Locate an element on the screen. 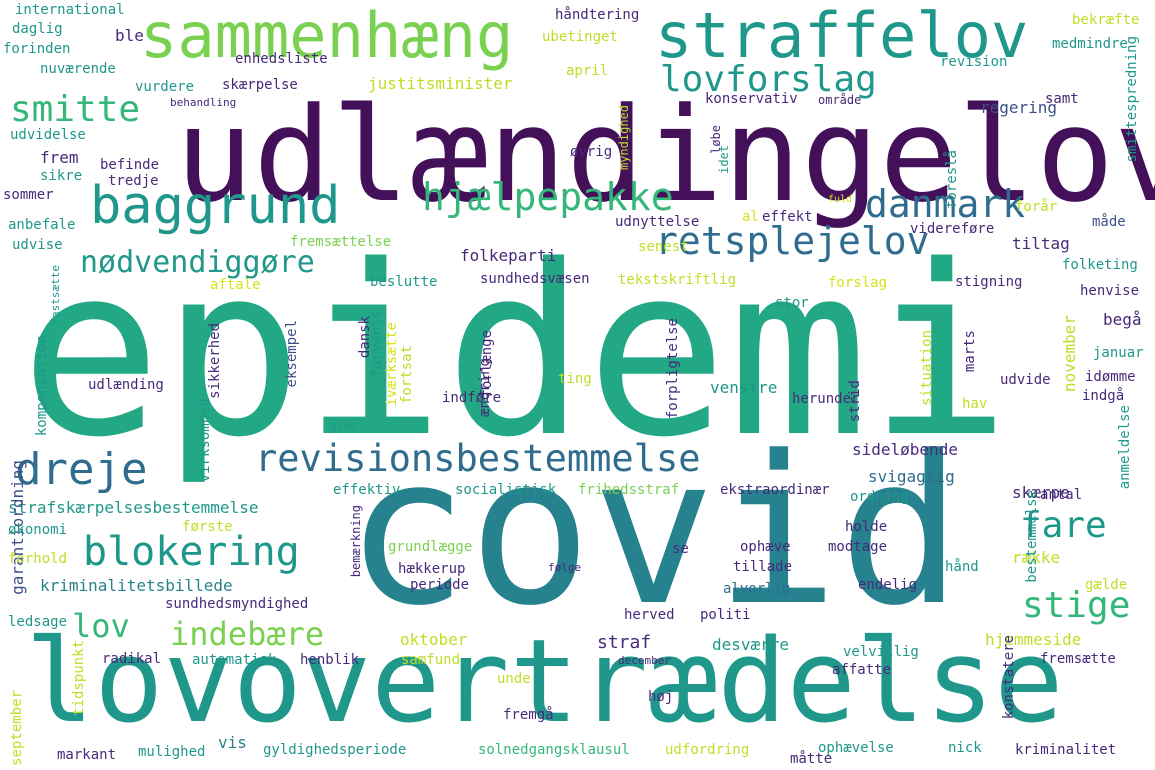  cloud-word: antal is located at coordinates (1061, 495).